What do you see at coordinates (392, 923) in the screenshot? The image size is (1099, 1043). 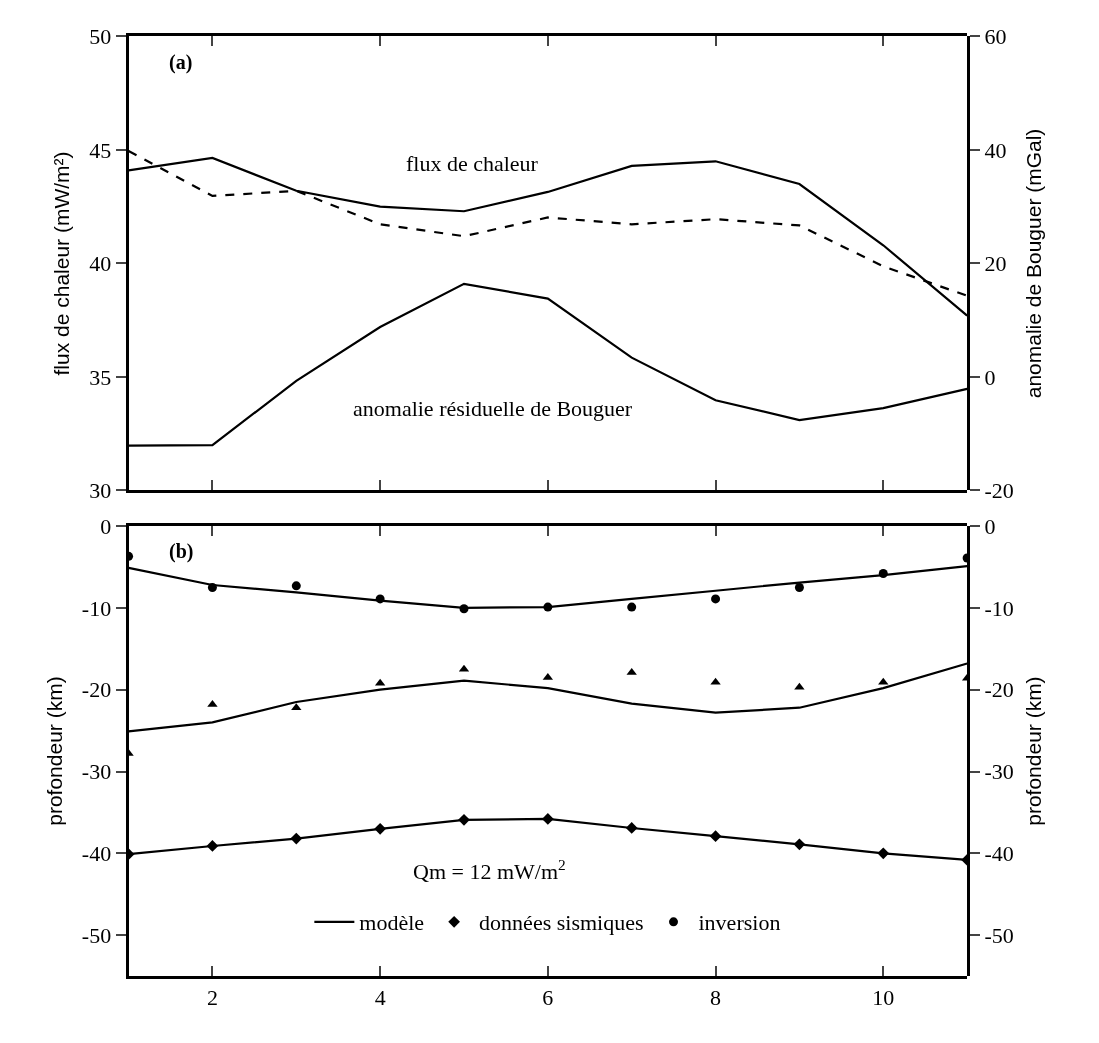 I see `legend-label: modèle` at bounding box center [392, 923].